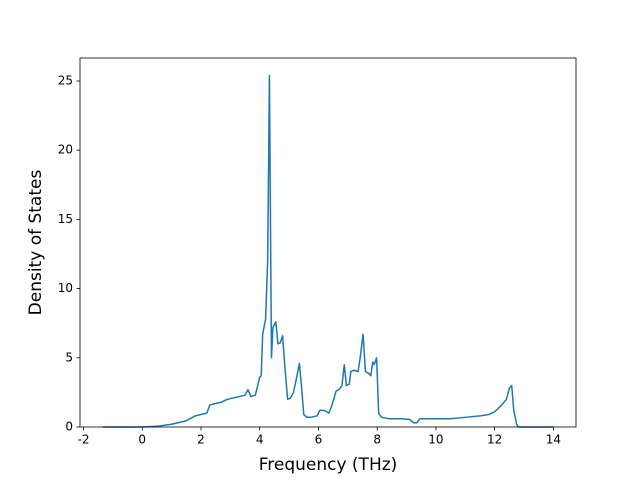  Describe the element at coordinates (260, 440) in the screenshot. I see `x-tick-label: 4` at that location.